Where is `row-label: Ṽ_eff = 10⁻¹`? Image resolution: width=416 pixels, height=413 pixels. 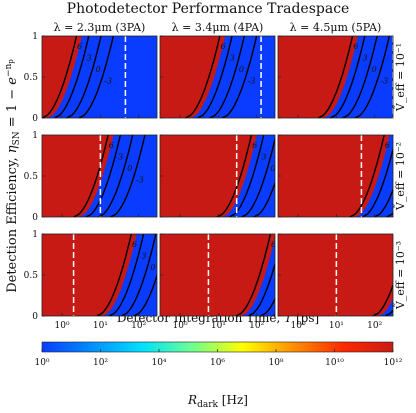 row-label: Ṽ_eff = 10⁻¹ is located at coordinates (400, 77).